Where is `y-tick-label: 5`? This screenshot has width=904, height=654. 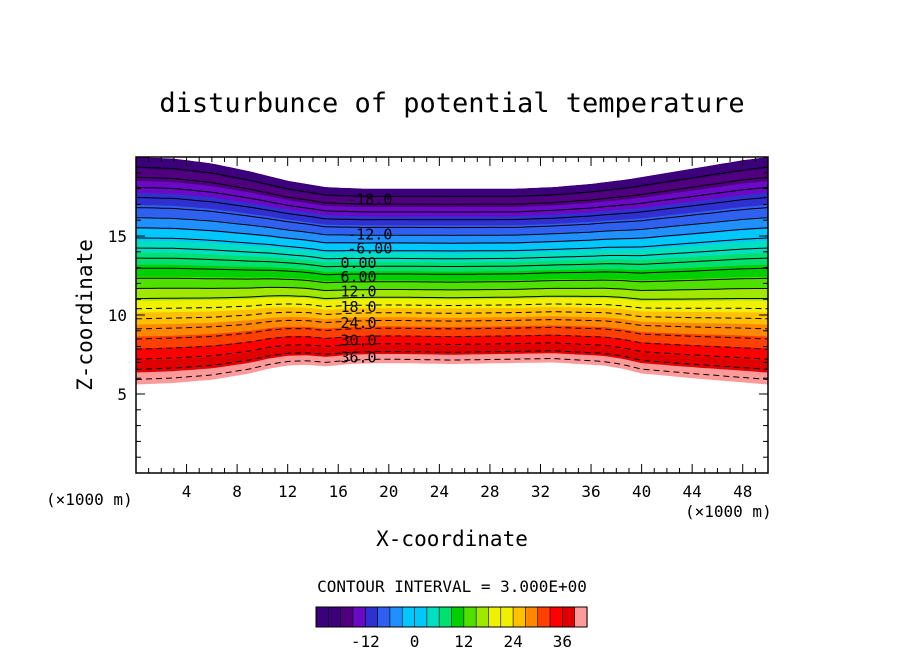
y-tick-label: 5 is located at coordinates (122, 394).